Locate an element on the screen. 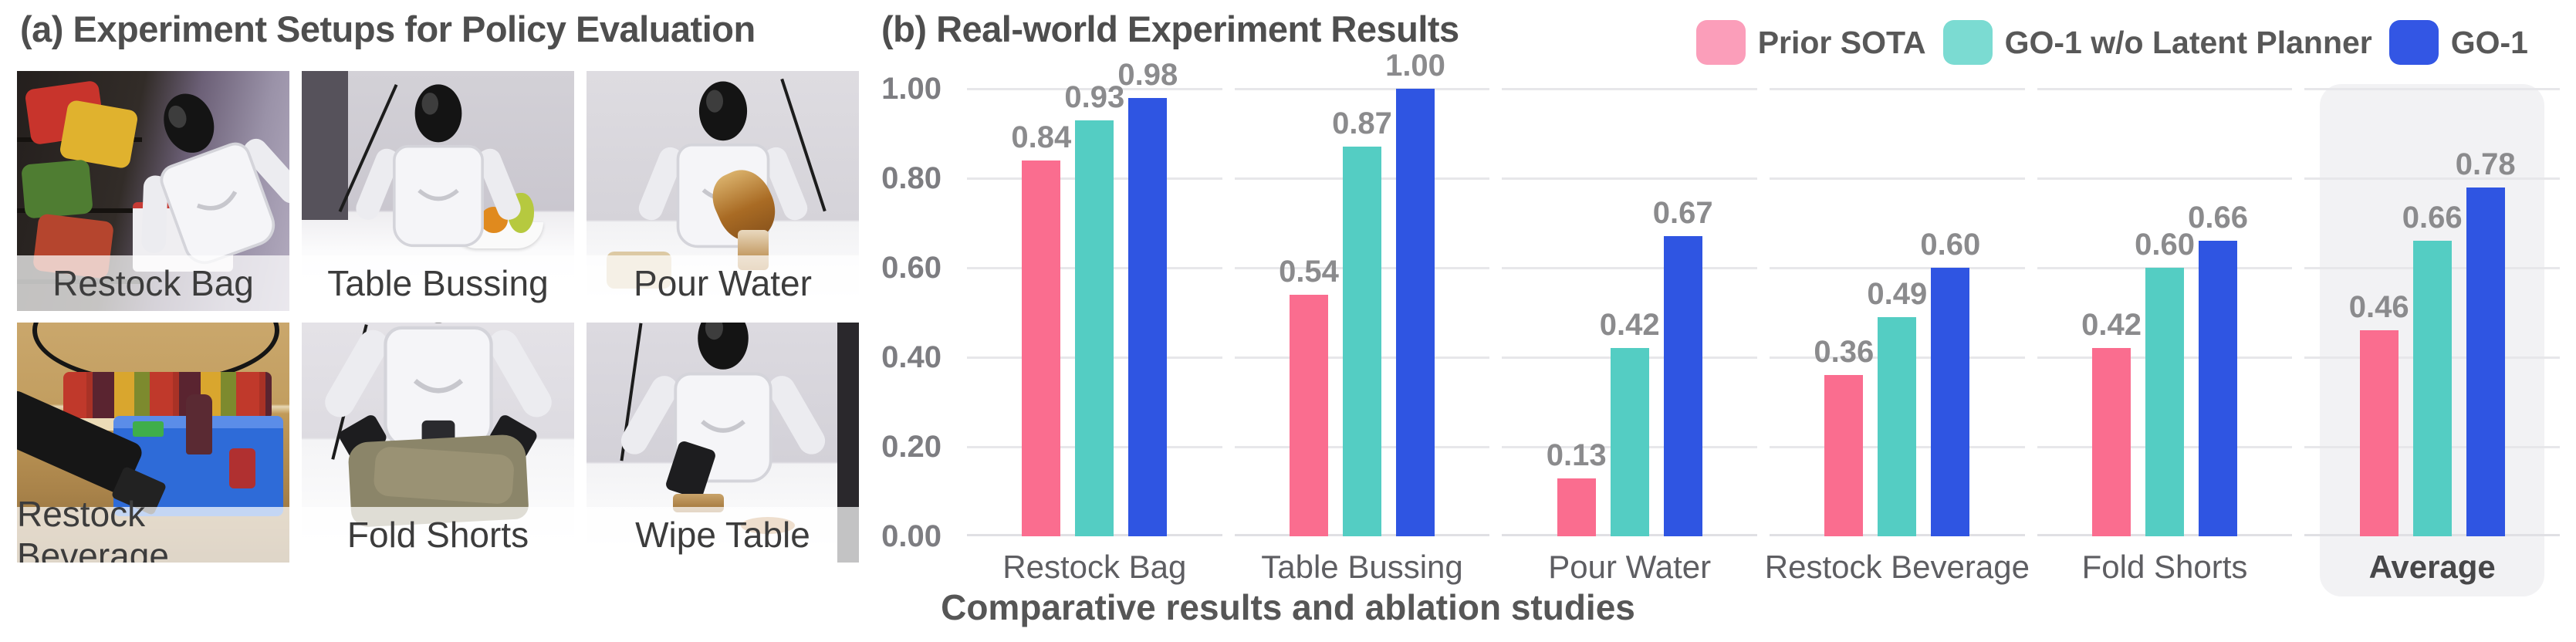  photo-restock-bag: Restock Bag is located at coordinates (153, 191).